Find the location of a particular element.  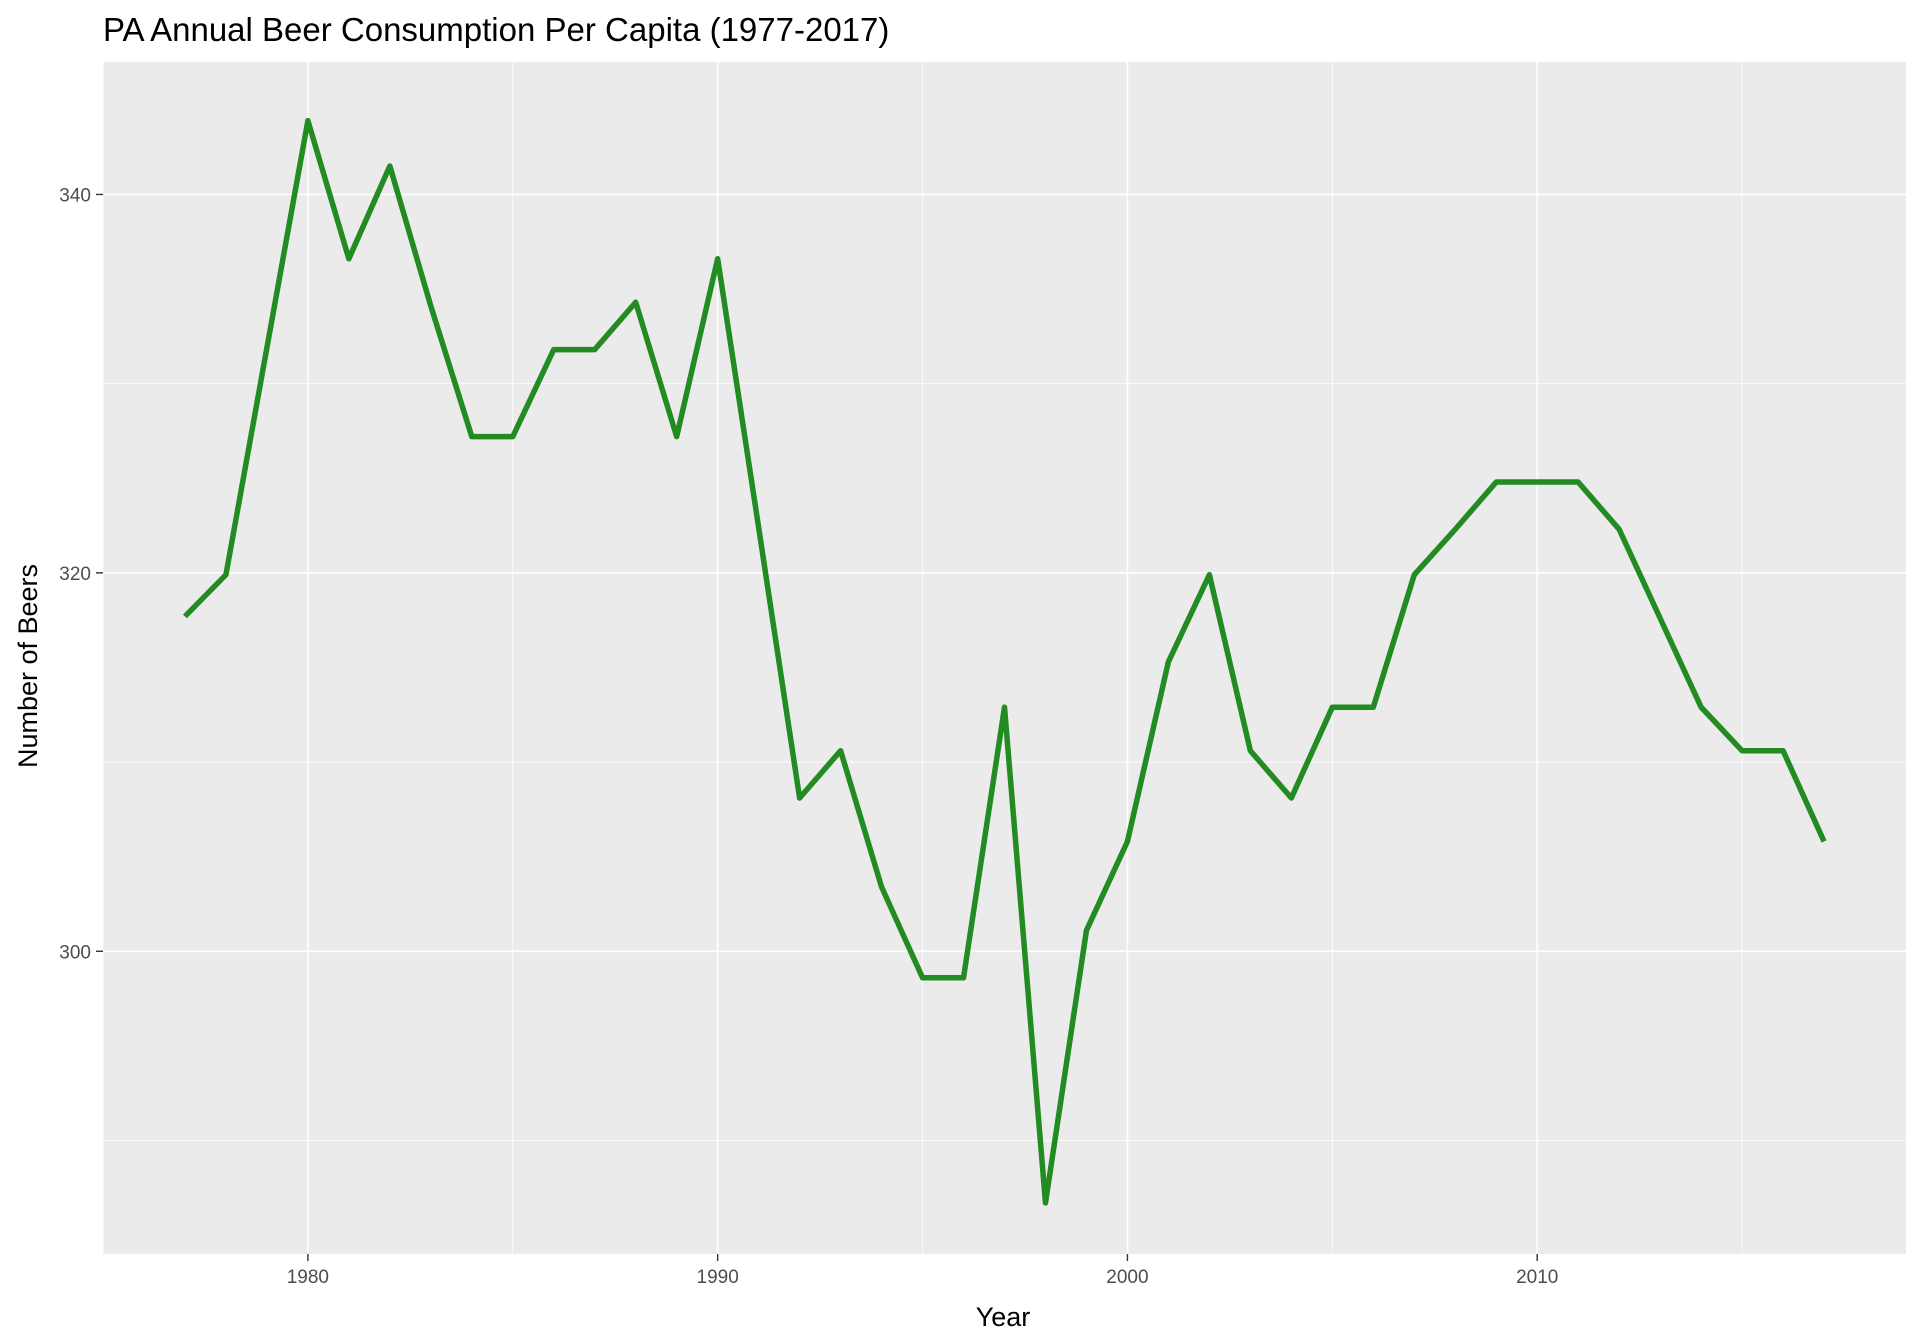

x-tick-label: 1990 is located at coordinates (718, 1277).